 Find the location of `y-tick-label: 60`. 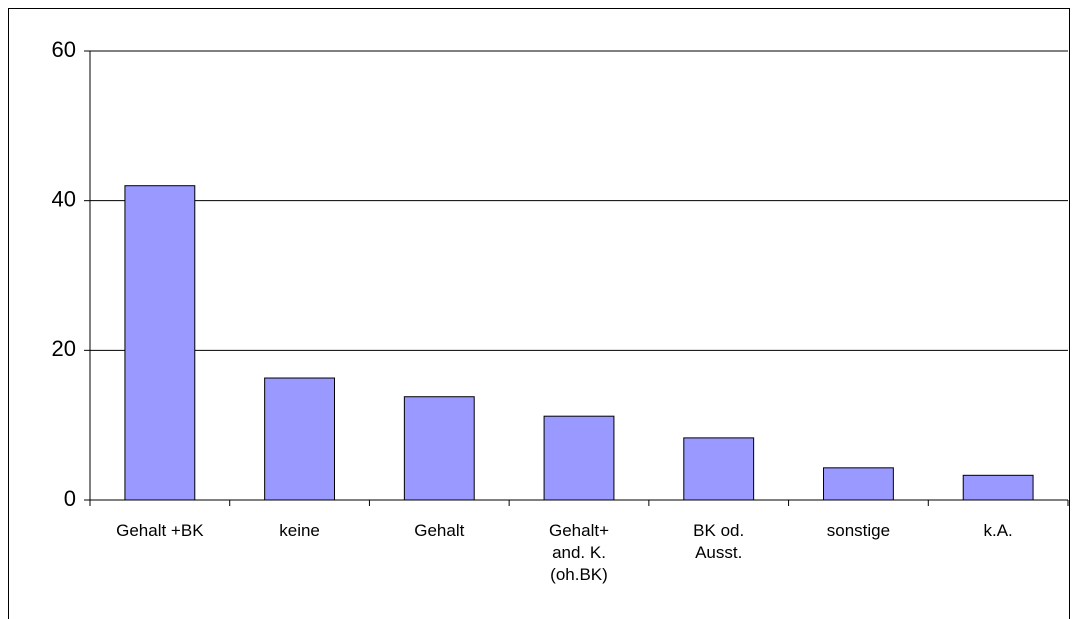

y-tick-label: 60 is located at coordinates (64, 49).